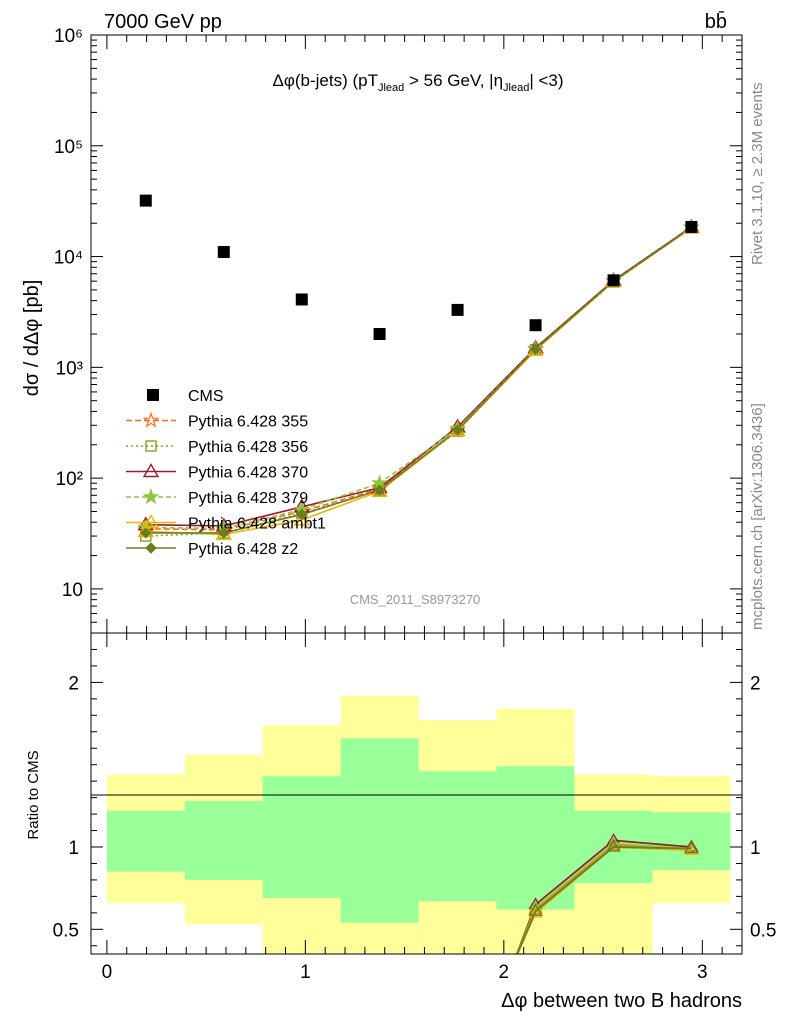 The height and width of the screenshot is (1024, 786). What do you see at coordinates (33, 794) in the screenshot?
I see `ratio-y-axis-label: Ratio to CMS` at bounding box center [33, 794].